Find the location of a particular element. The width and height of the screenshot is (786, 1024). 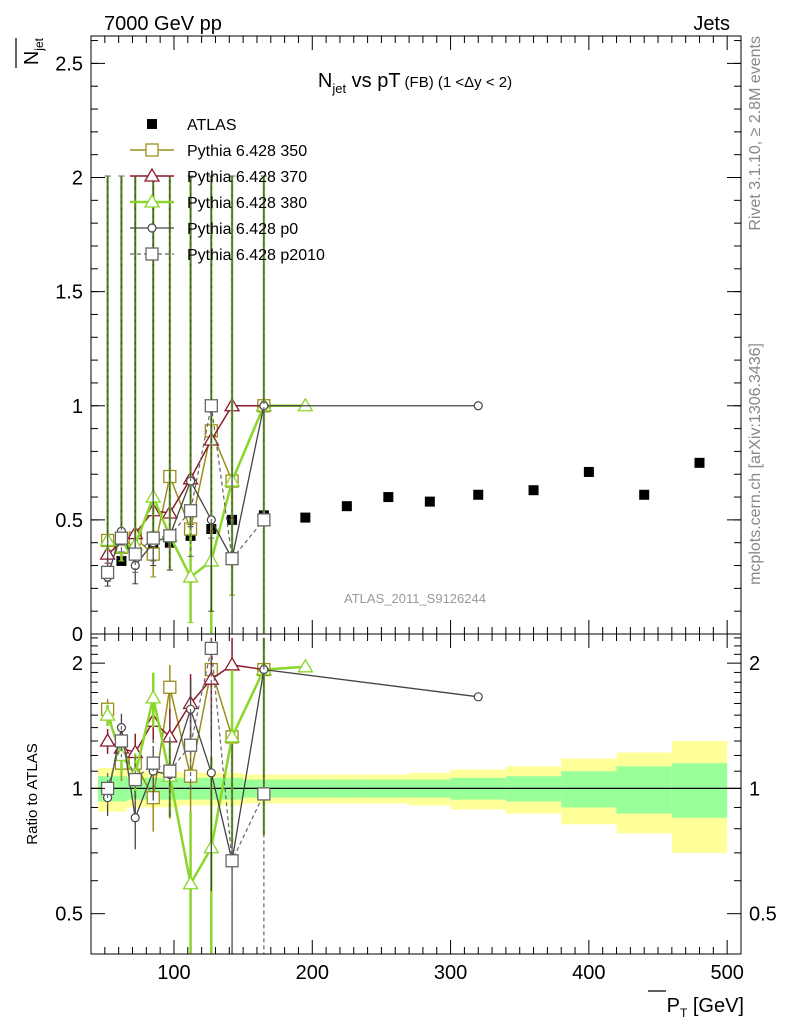

y-tick-label: 2 is located at coordinates (77, 179).